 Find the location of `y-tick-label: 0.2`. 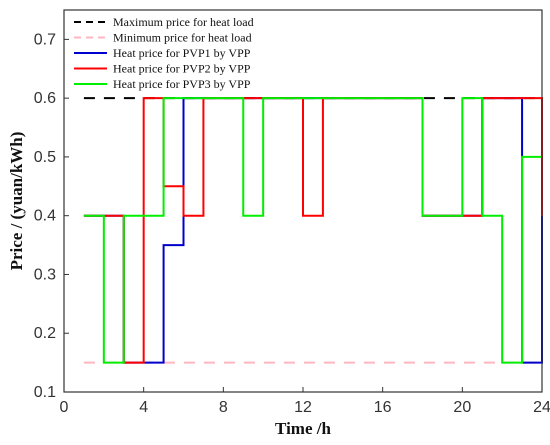

y-tick-label: 0.2 is located at coordinates (45, 333).